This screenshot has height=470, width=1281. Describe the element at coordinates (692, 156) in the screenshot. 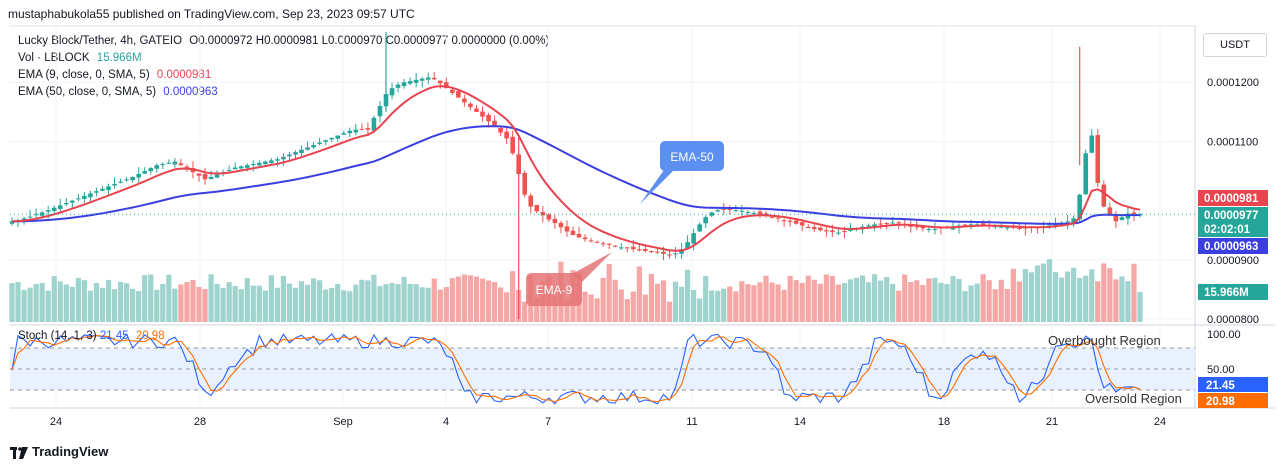

I see `ema50-callout-box` at that location.